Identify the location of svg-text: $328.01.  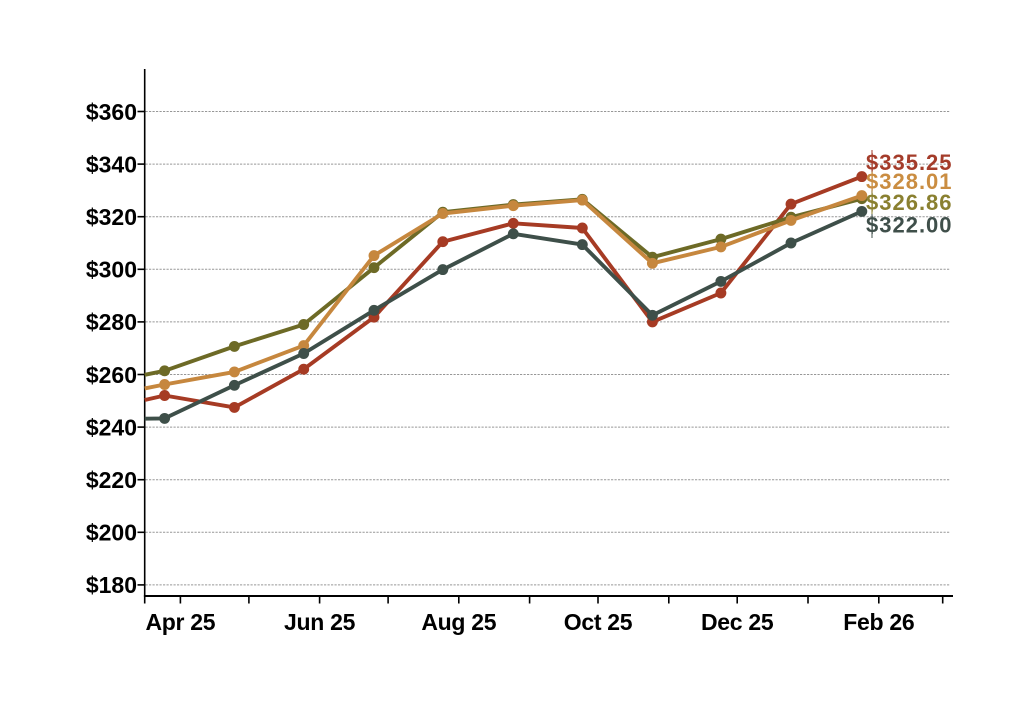
(909, 181).